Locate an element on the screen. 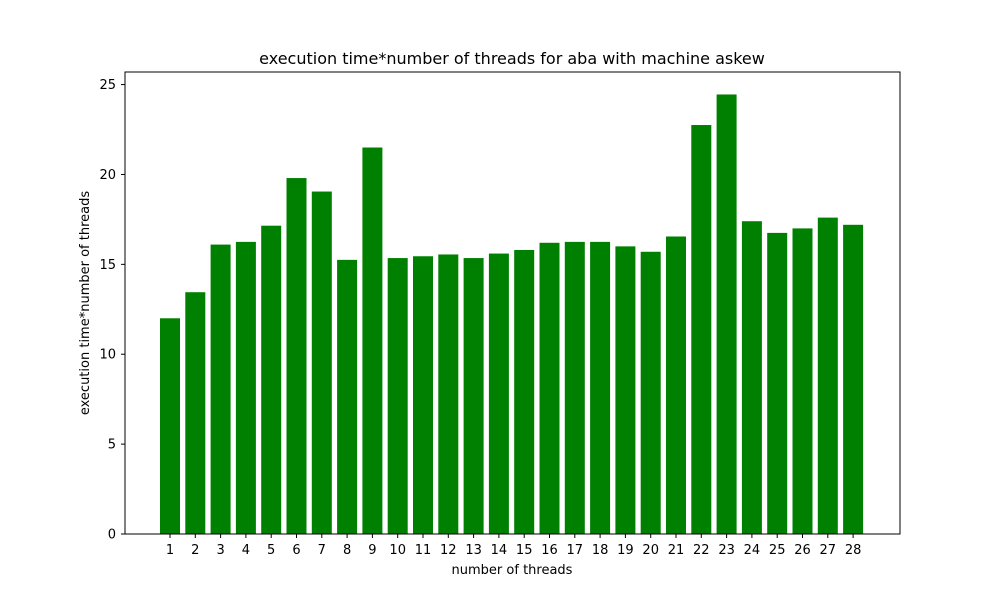 The height and width of the screenshot is (600, 1000). x-tick-label: 5 is located at coordinates (271, 550).